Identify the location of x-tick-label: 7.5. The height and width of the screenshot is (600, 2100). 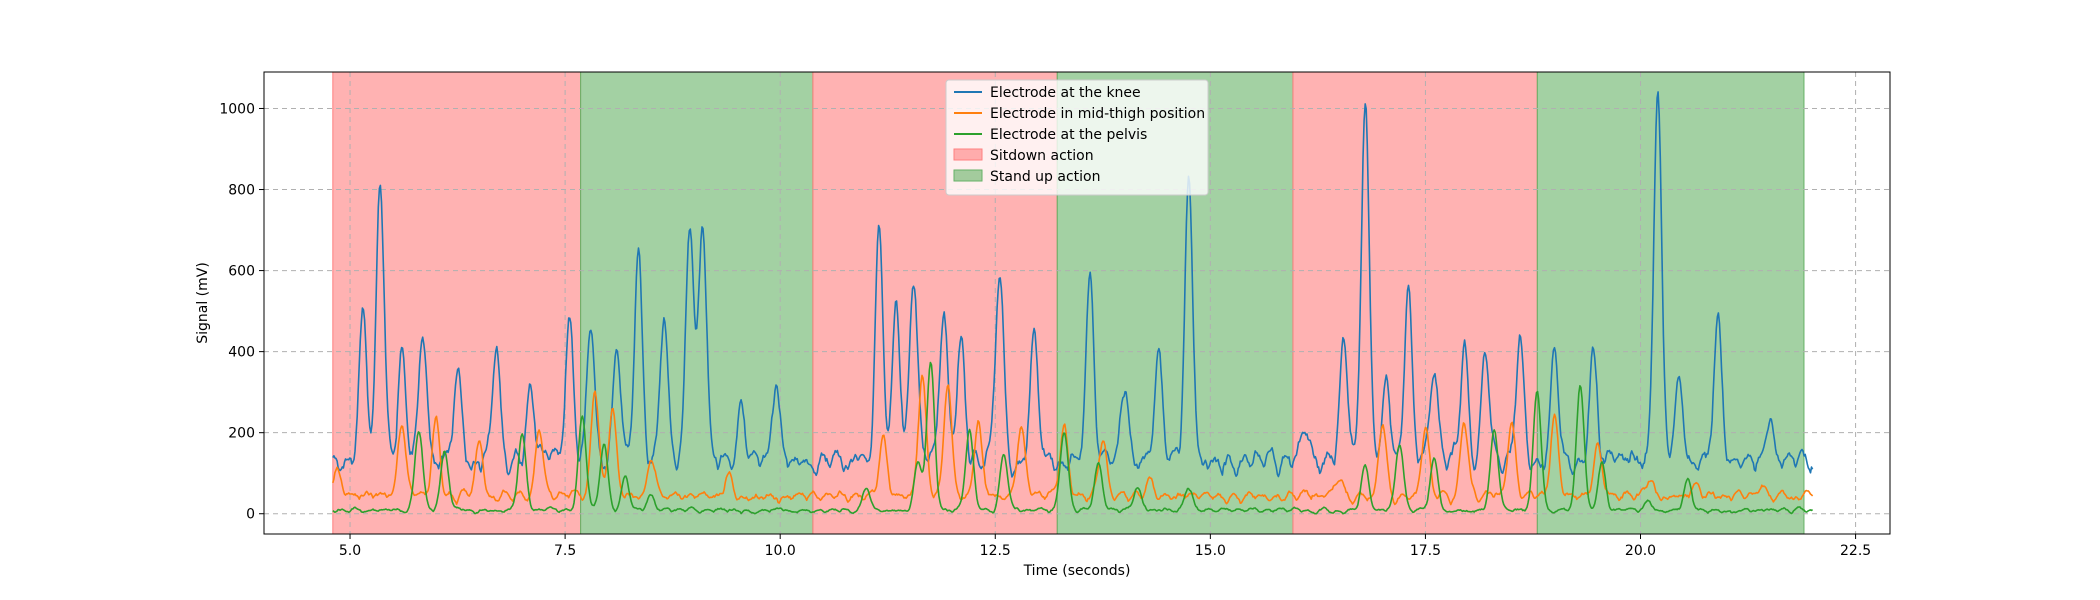
(565, 551).